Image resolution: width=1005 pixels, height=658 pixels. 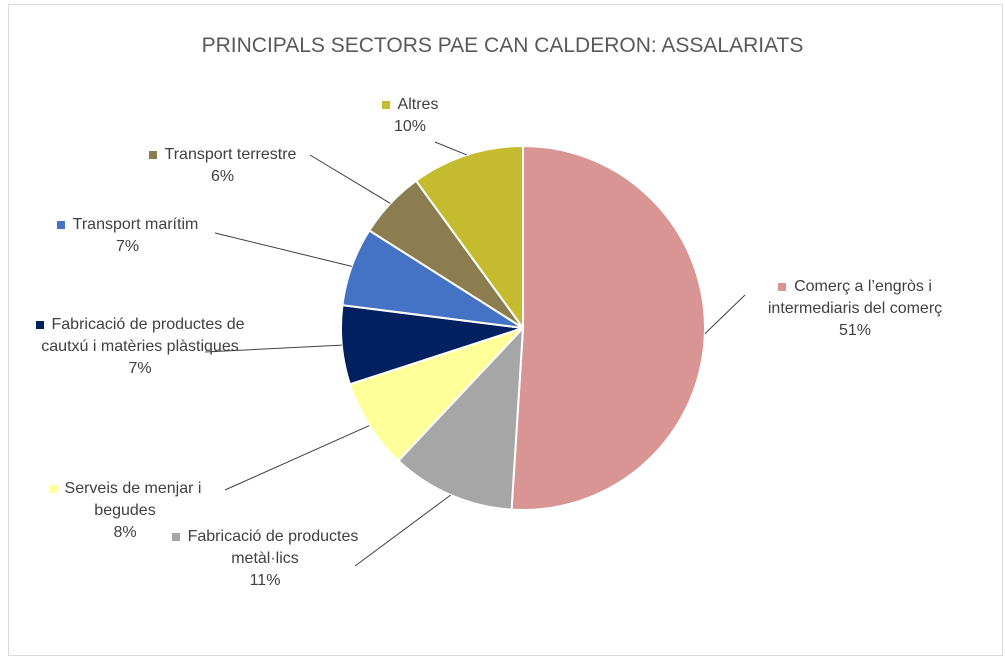 What do you see at coordinates (230, 154) in the screenshot?
I see `category-name: Transport terrestre` at bounding box center [230, 154].